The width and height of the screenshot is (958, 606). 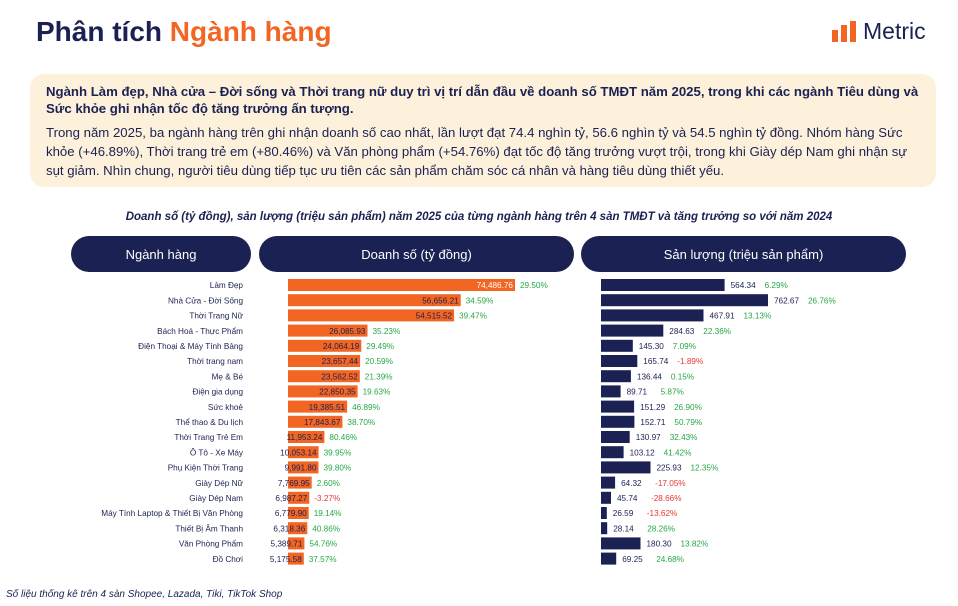 I want to click on revenue-value-label: 74,486.76, so click(x=495, y=285).